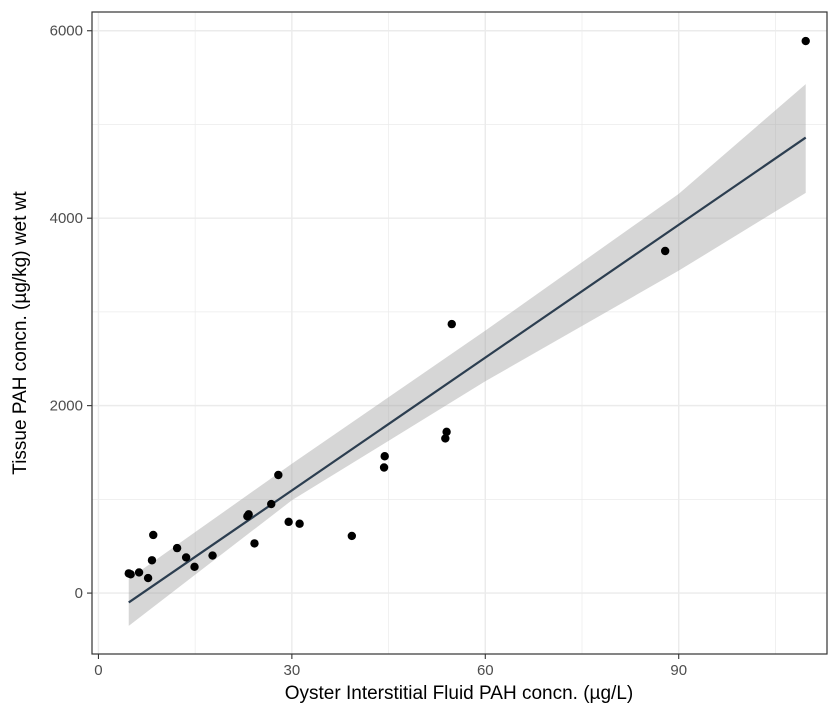 The width and height of the screenshot is (829, 704). Describe the element at coordinates (678, 670) in the screenshot. I see `x-tick-label: 90` at that location.